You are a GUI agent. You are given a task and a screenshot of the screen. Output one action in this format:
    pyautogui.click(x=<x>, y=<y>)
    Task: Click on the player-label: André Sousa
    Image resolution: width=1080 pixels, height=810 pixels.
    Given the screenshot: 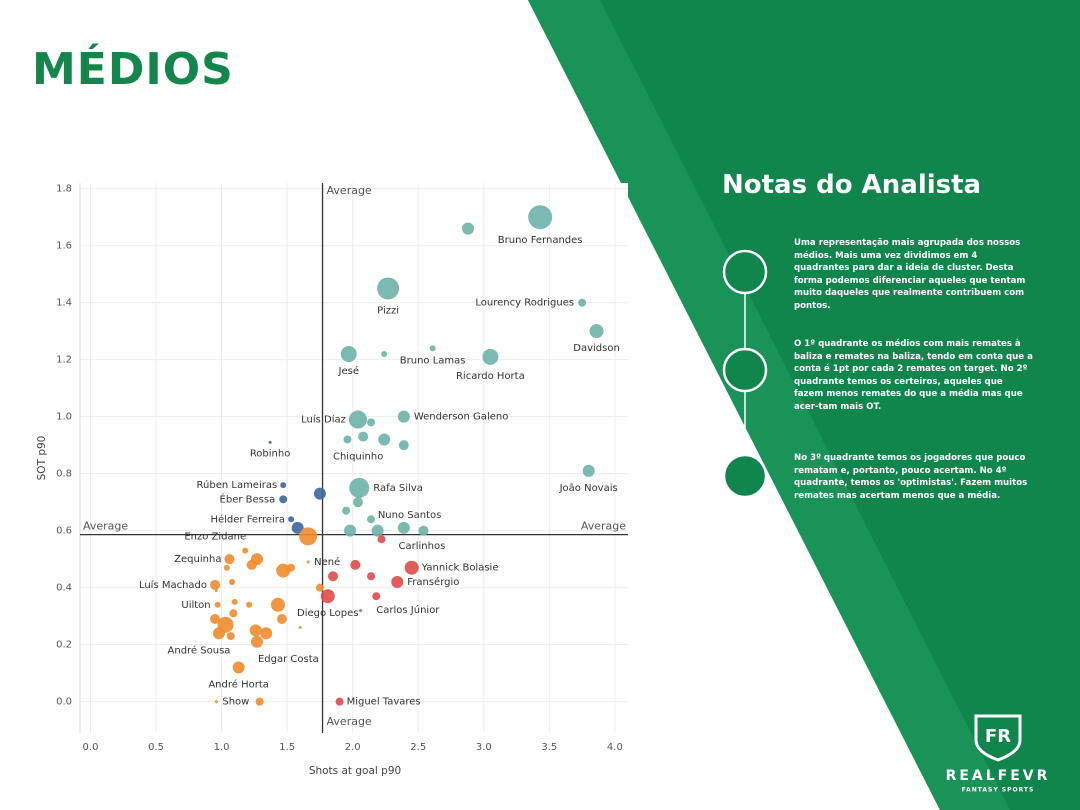 What is the action you would take?
    pyautogui.click(x=199, y=650)
    